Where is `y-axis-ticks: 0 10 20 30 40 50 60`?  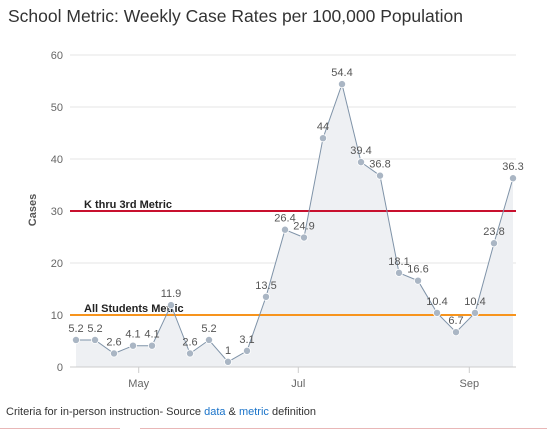 y-axis-ticks: 0 10 20 30 40 50 60 is located at coordinates (57, 212).